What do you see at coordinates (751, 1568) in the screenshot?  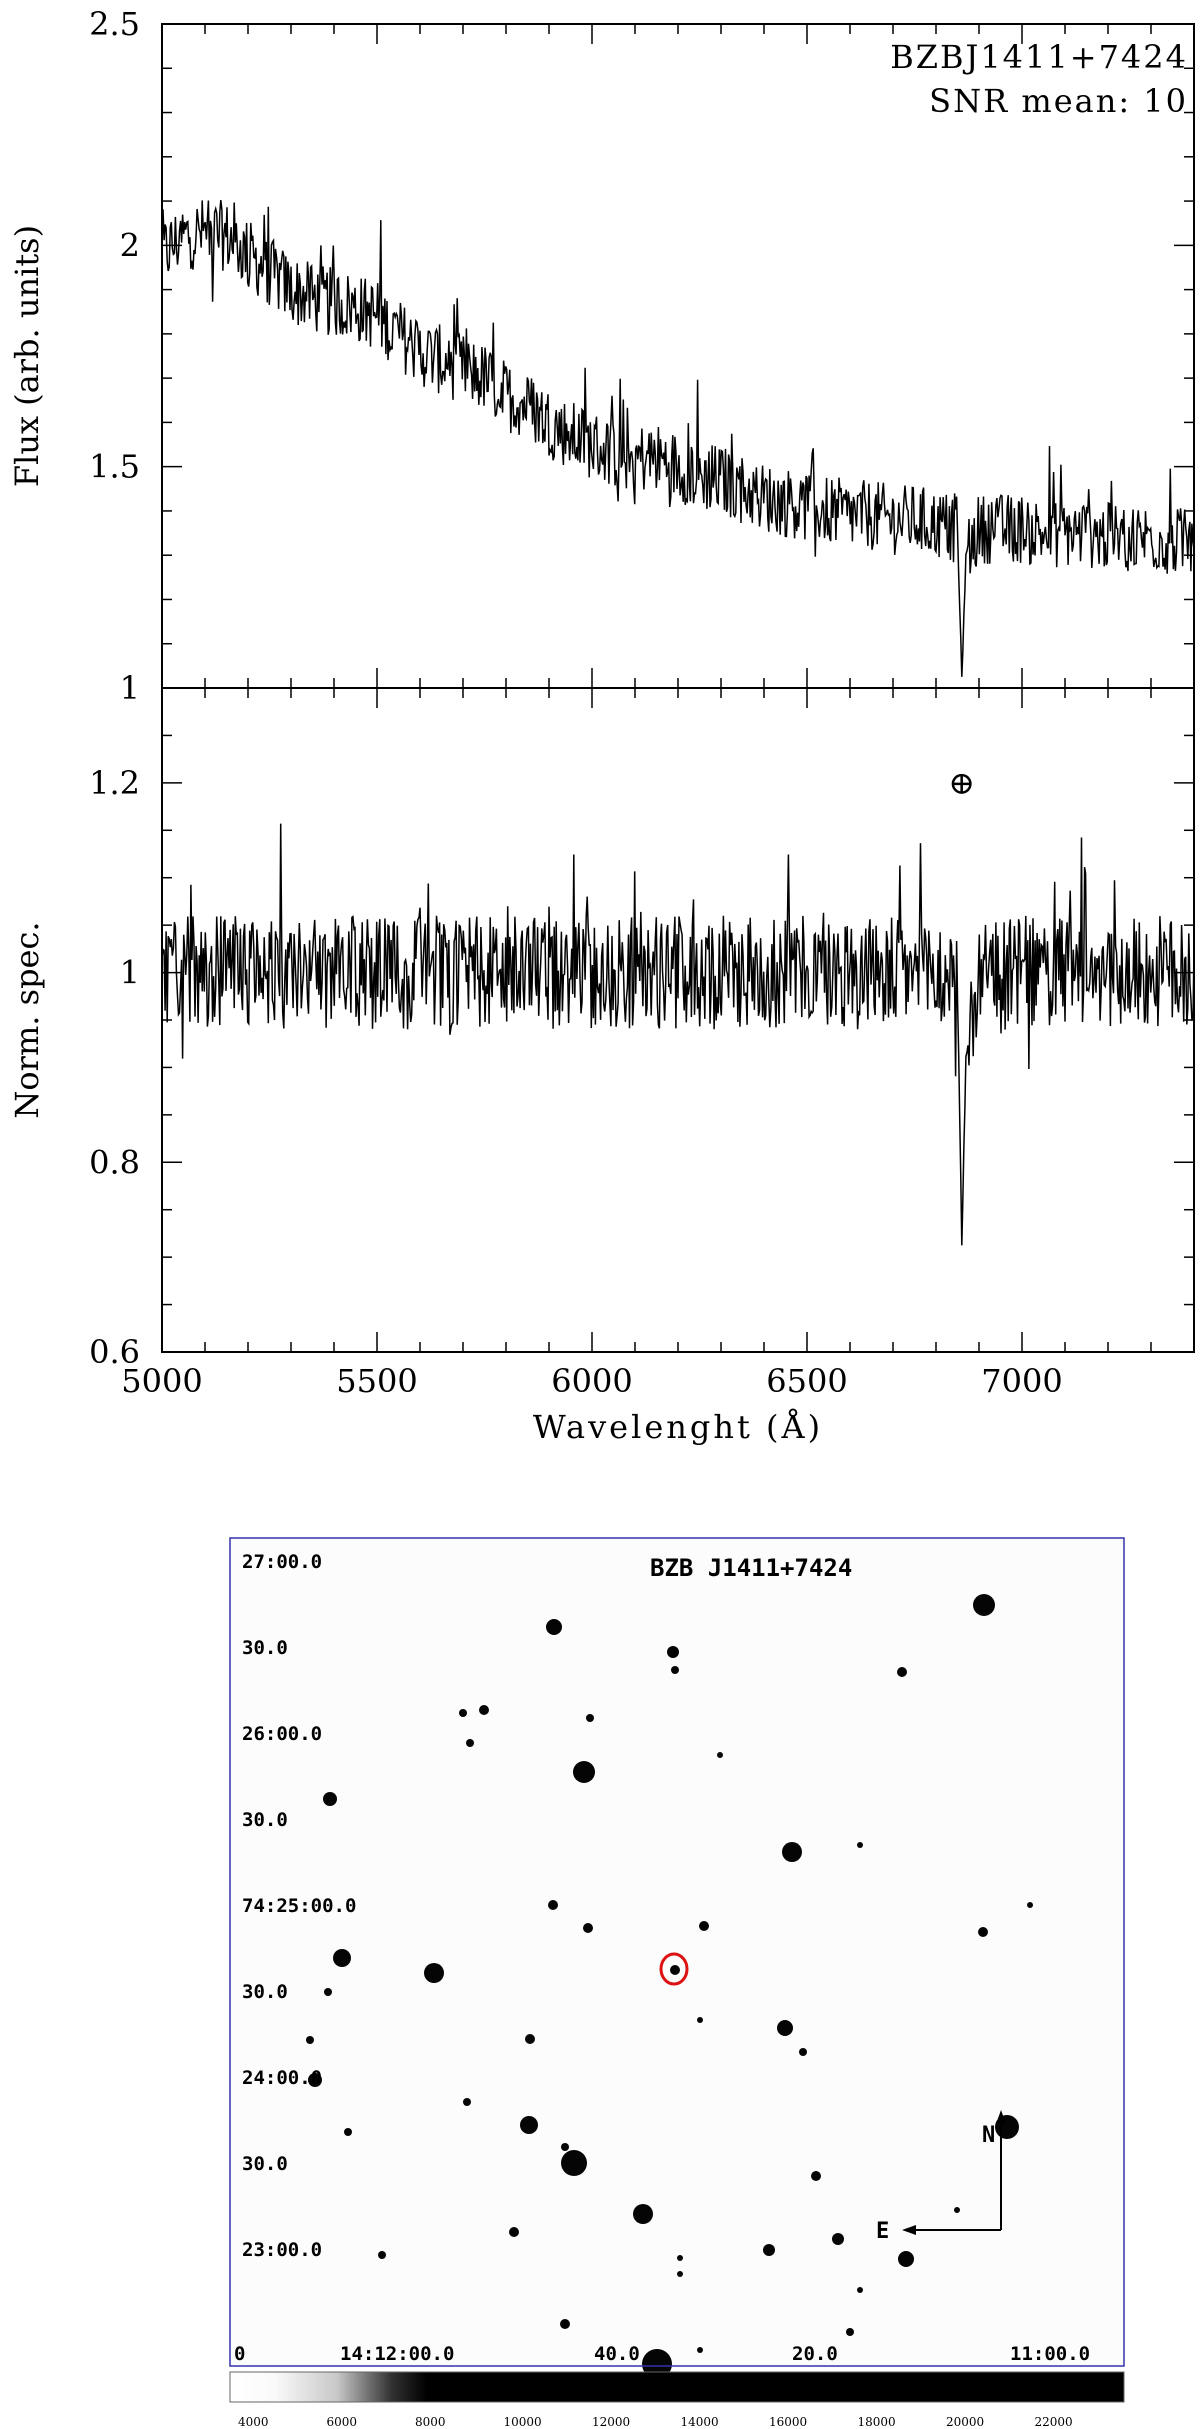 I see `finder-title: BZB J1411+7424` at bounding box center [751, 1568].